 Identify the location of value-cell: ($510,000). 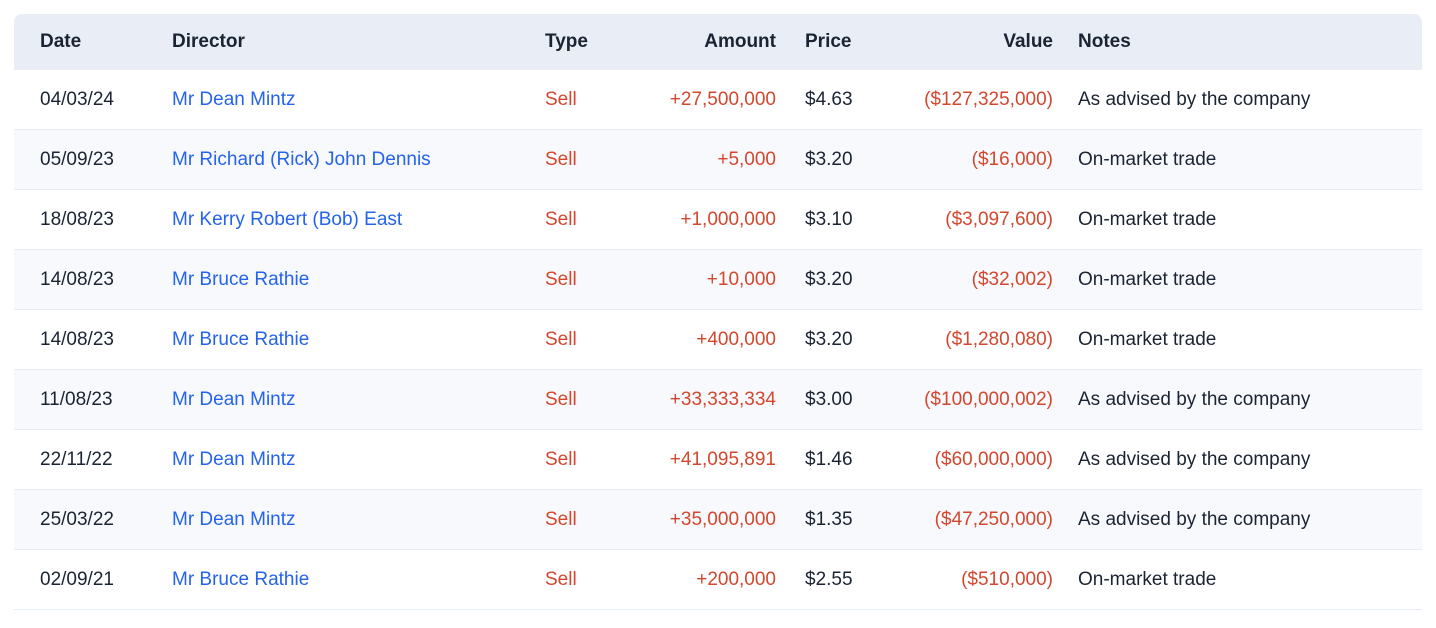
(1007, 579).